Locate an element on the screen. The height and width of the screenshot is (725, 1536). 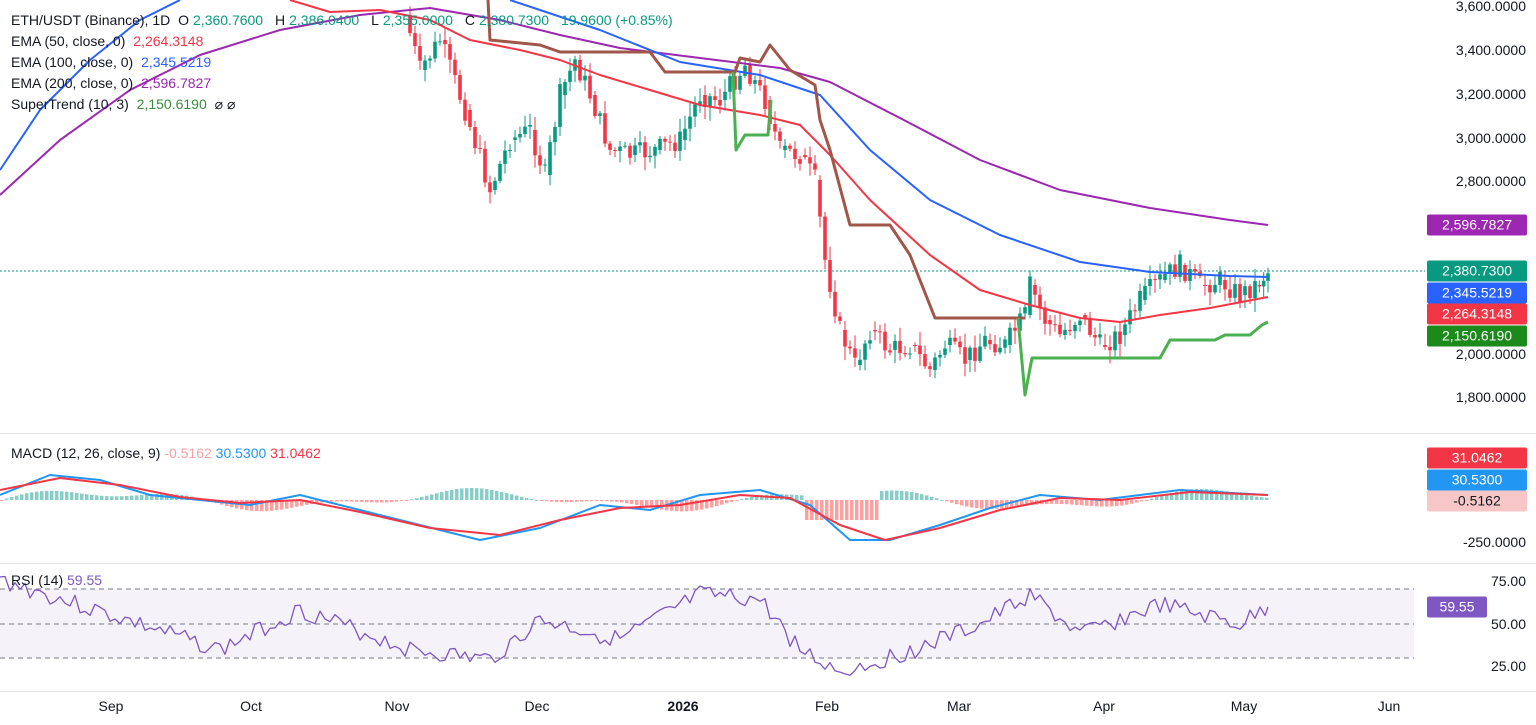
ema50-legend: EMA (50, close, 0) 2,264.3148 is located at coordinates (338, 41).